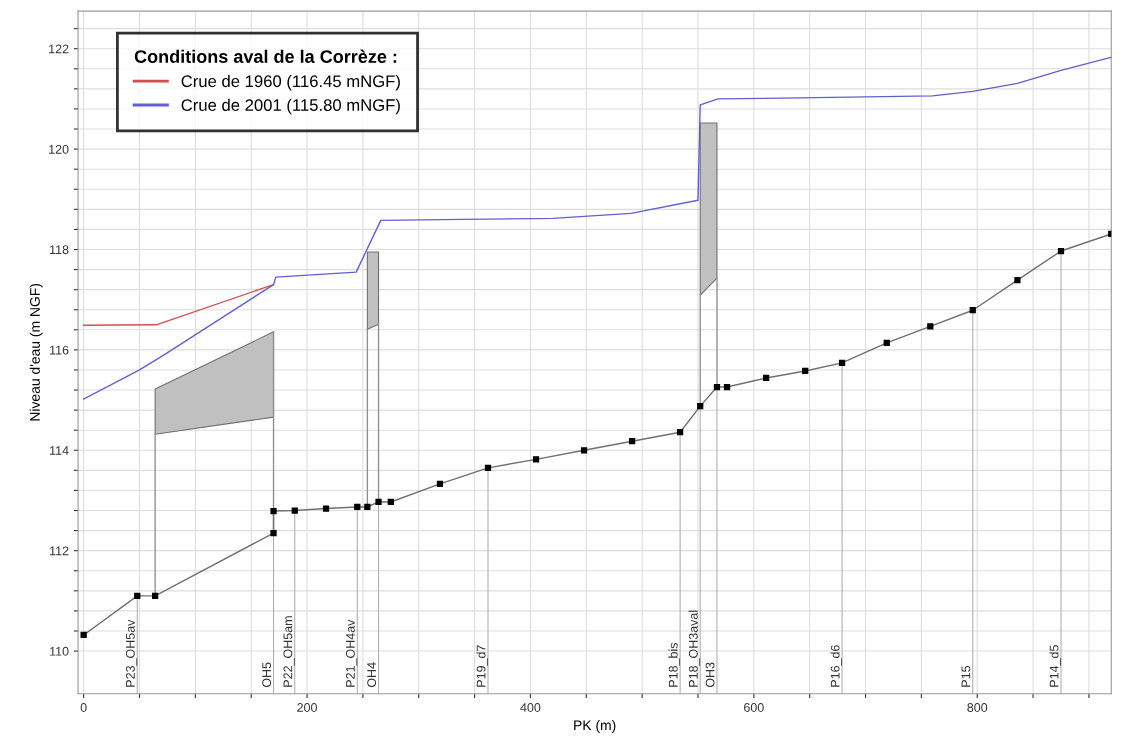 The width and height of the screenshot is (1148, 738). What do you see at coordinates (59, 651) in the screenshot?
I see `y-tick-label: 110` at bounding box center [59, 651].